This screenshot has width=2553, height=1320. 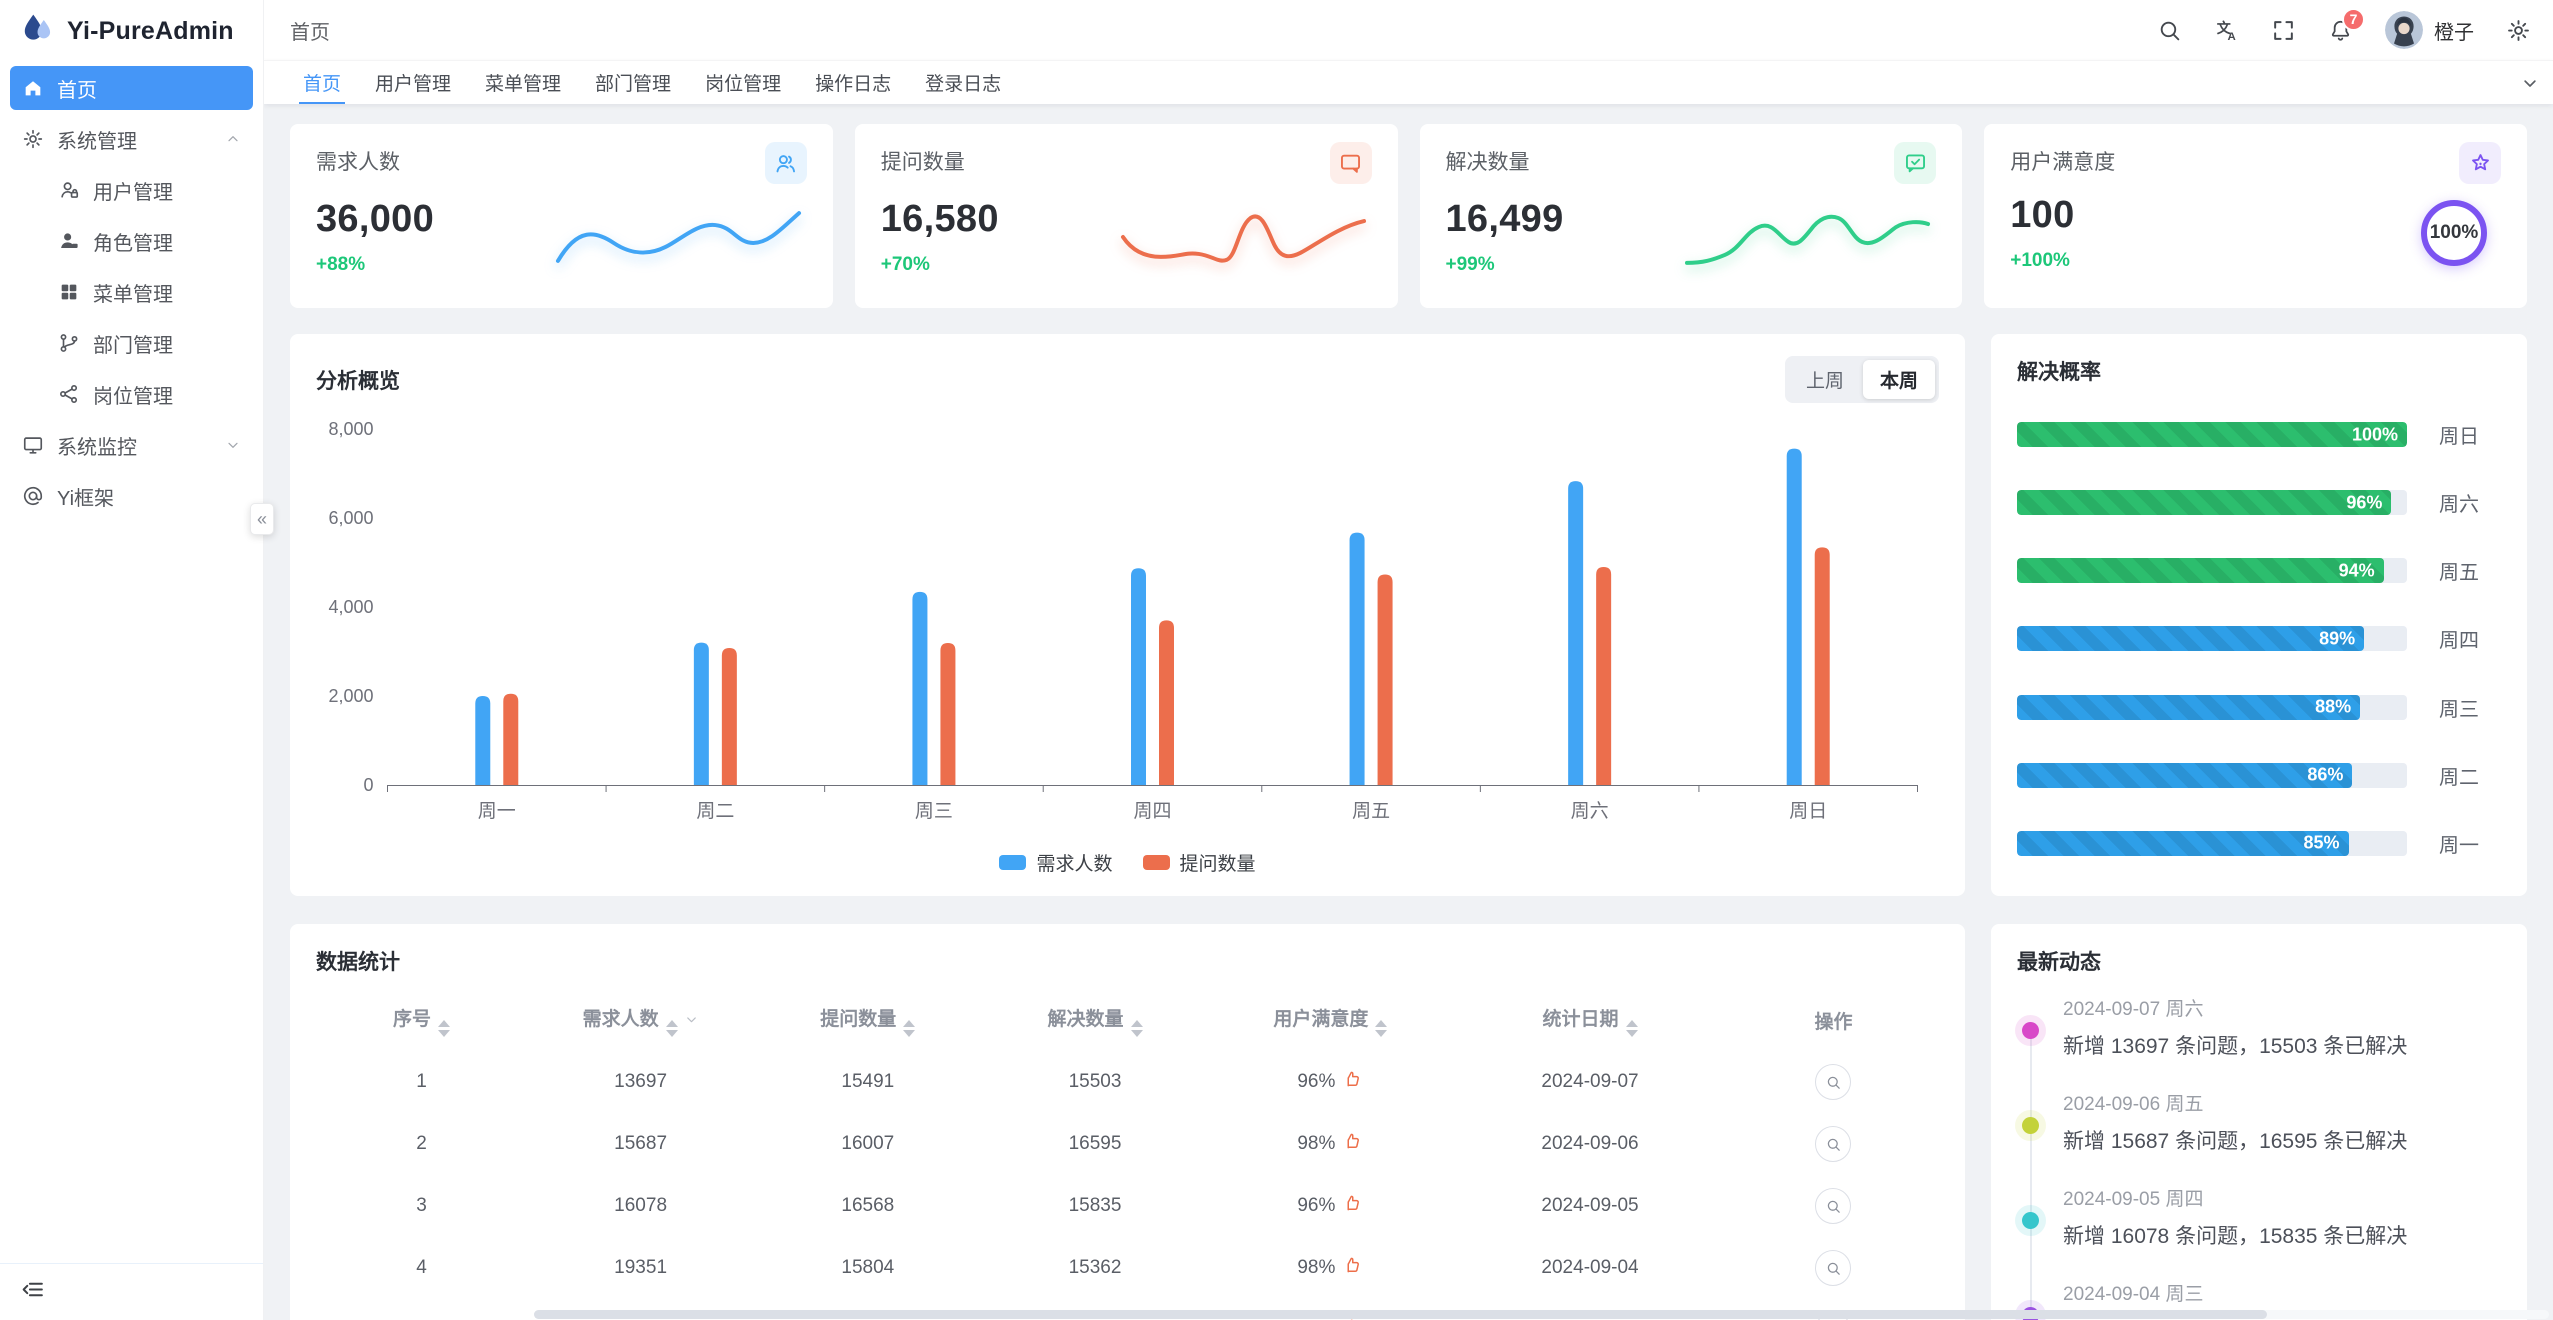 I want to click on solve-rate-row: 100% 周日, so click(x=2259, y=434).